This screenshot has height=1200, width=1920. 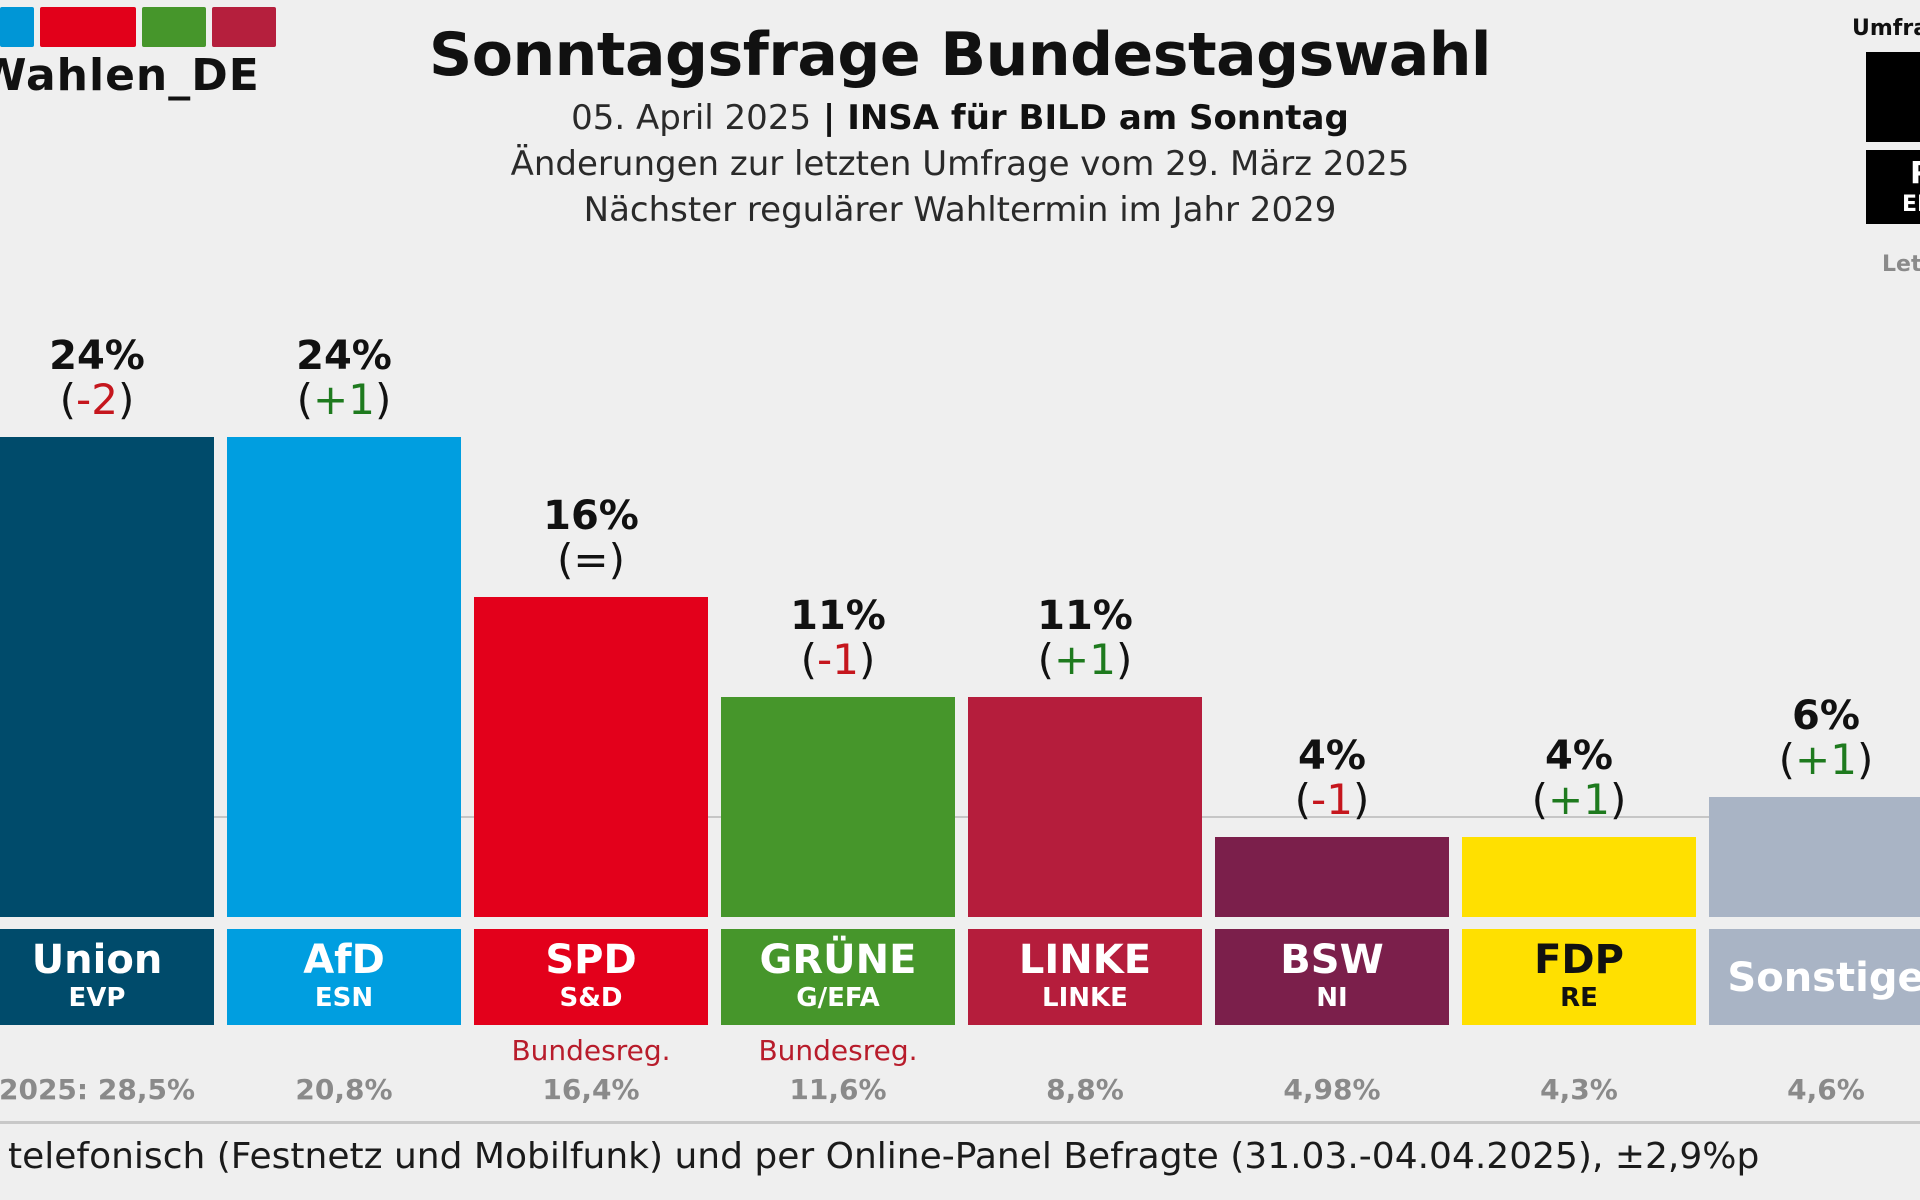 I want to click on logo-color-strip, so click(x=138, y=27).